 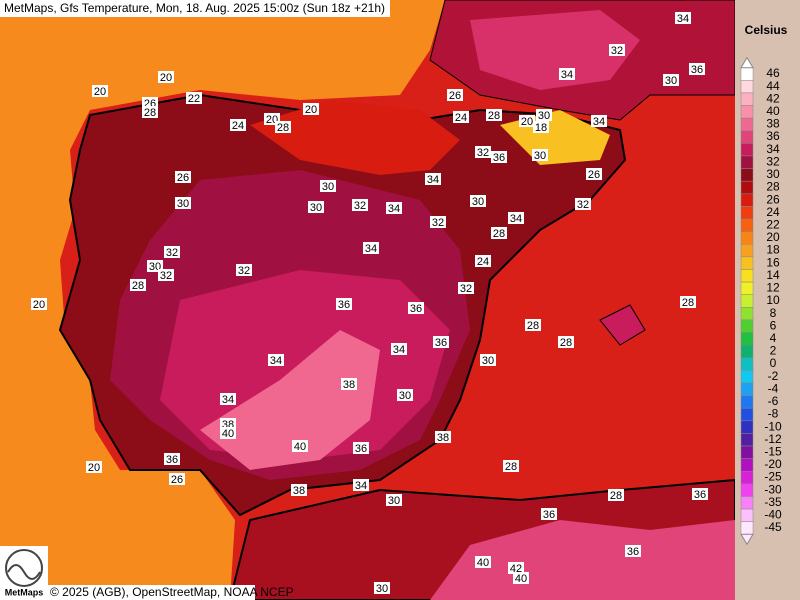 I want to click on contour-label: 24, so click(x=238, y=125).